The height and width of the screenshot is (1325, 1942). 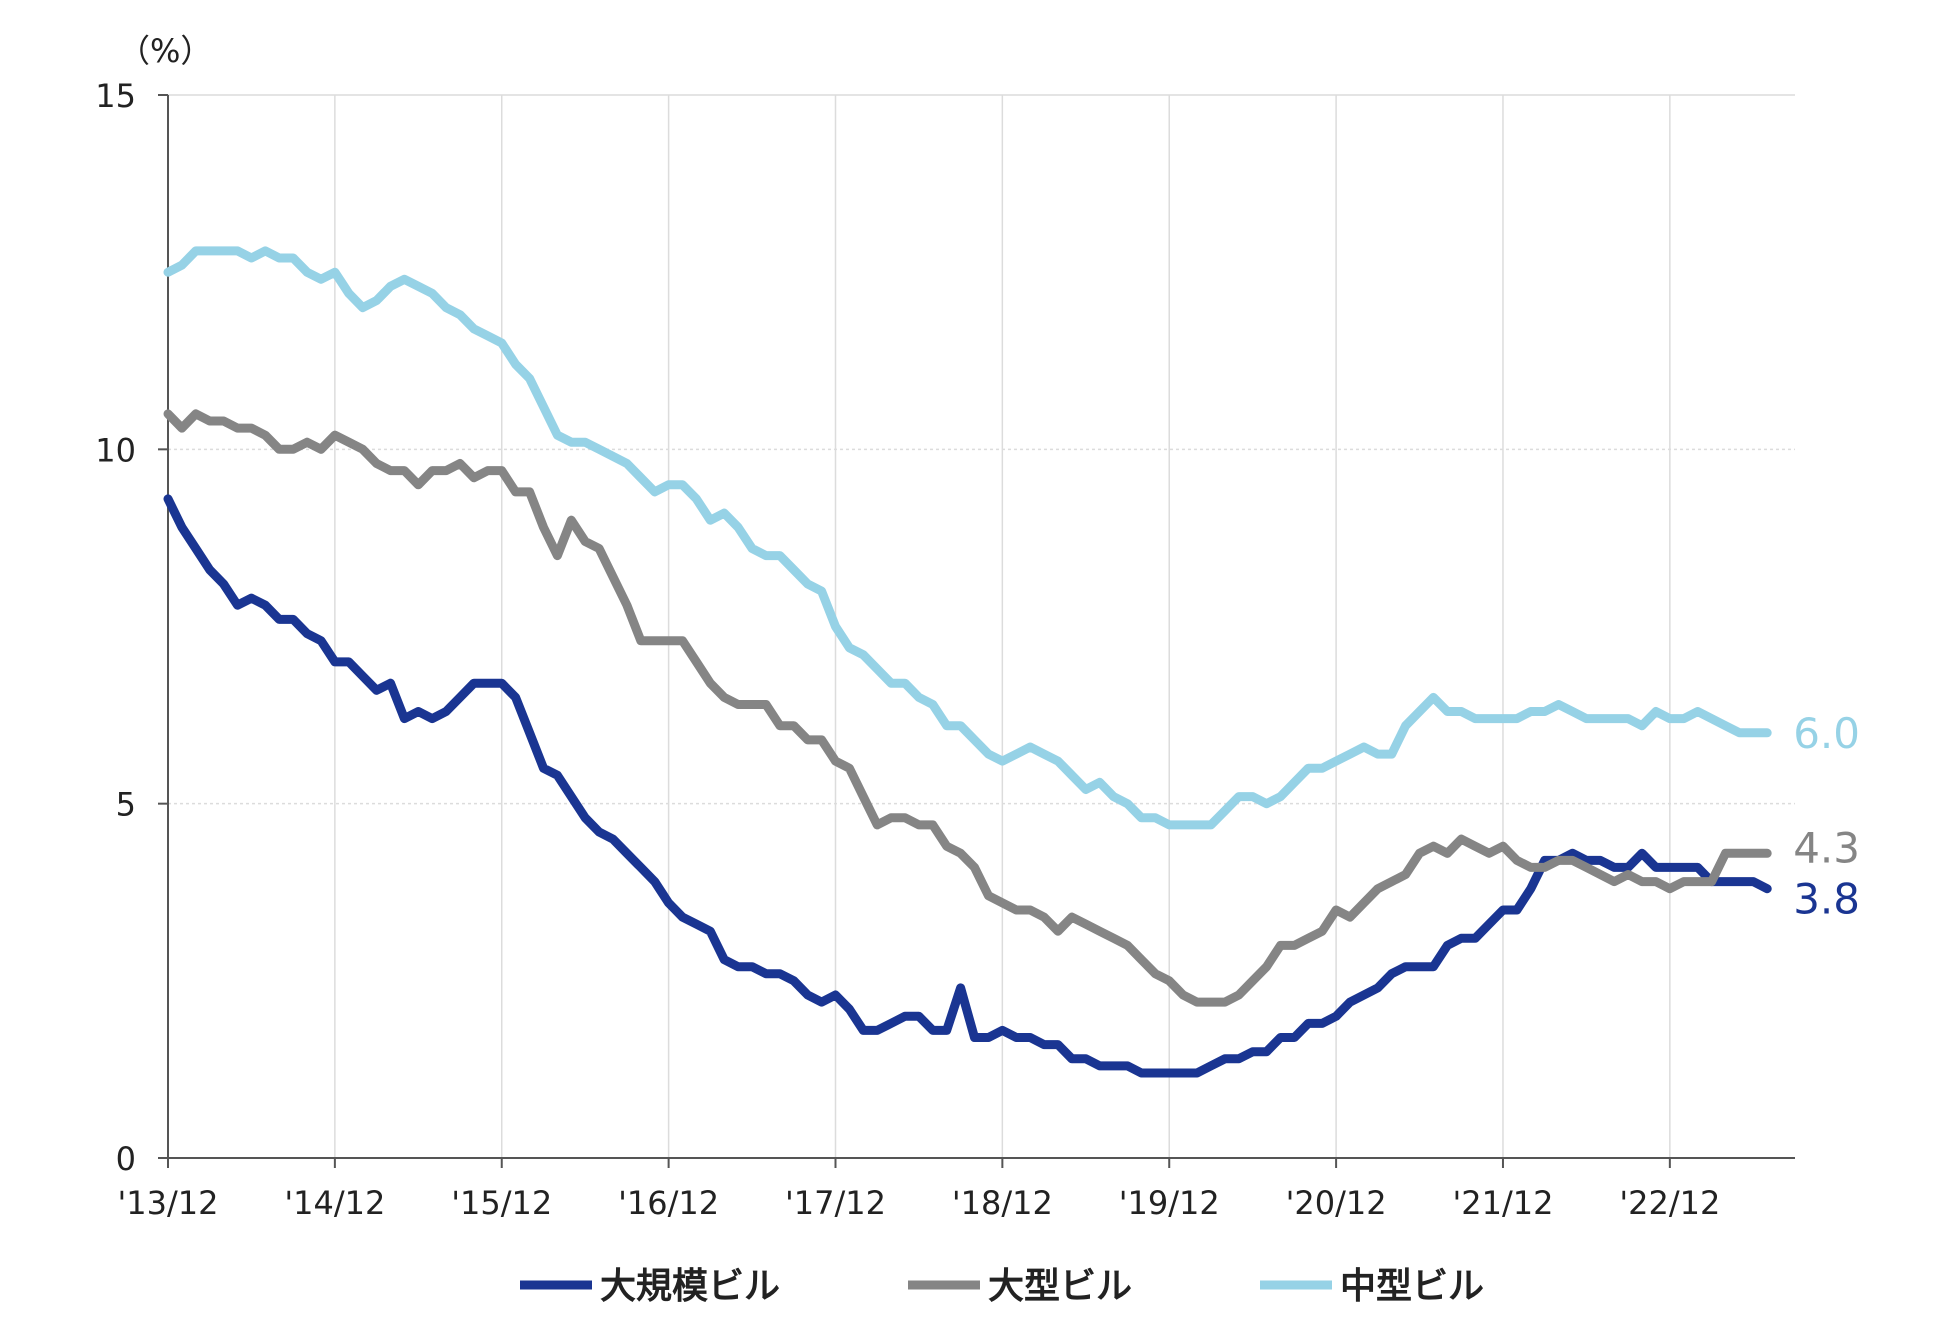 I want to click on x-tick-label: '21/12, so click(x=1502, y=1203).